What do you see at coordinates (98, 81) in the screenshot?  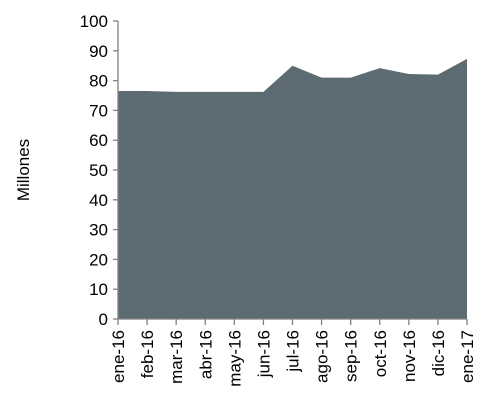 I see `y-tick-label: 80` at bounding box center [98, 81].